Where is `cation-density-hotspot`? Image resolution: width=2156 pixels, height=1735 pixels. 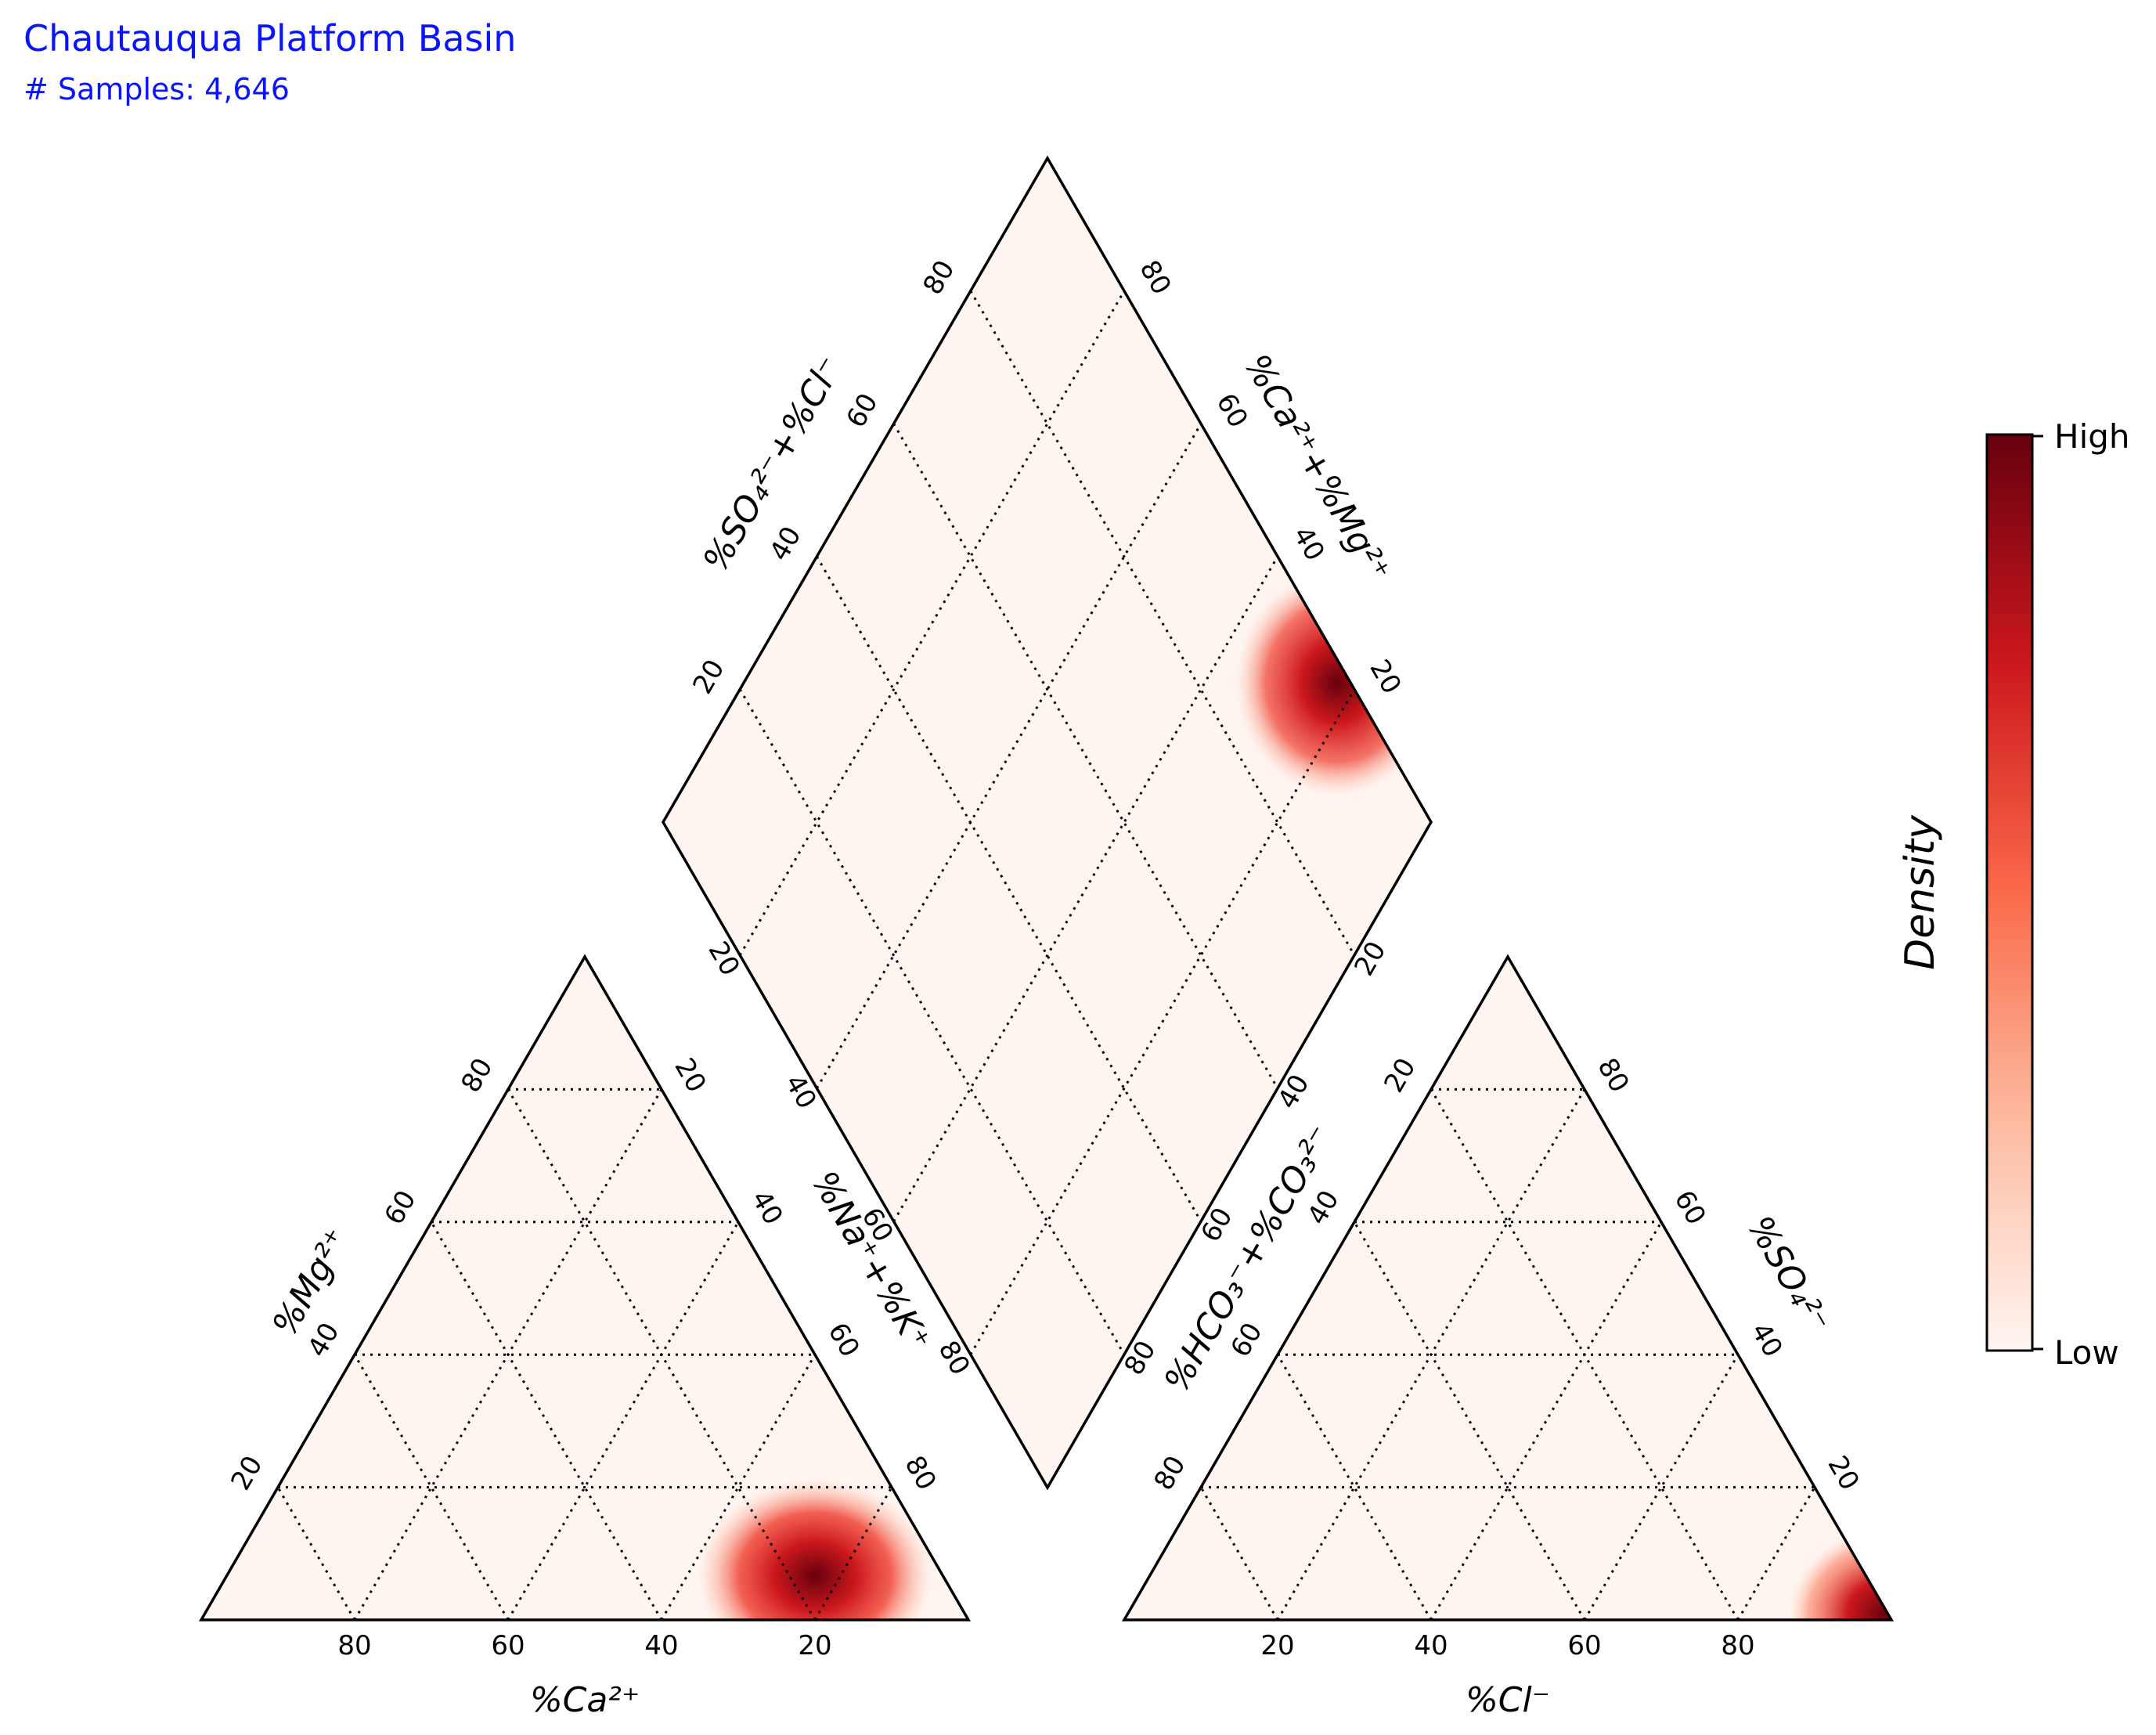
cation-density-hotspot is located at coordinates (815, 1549).